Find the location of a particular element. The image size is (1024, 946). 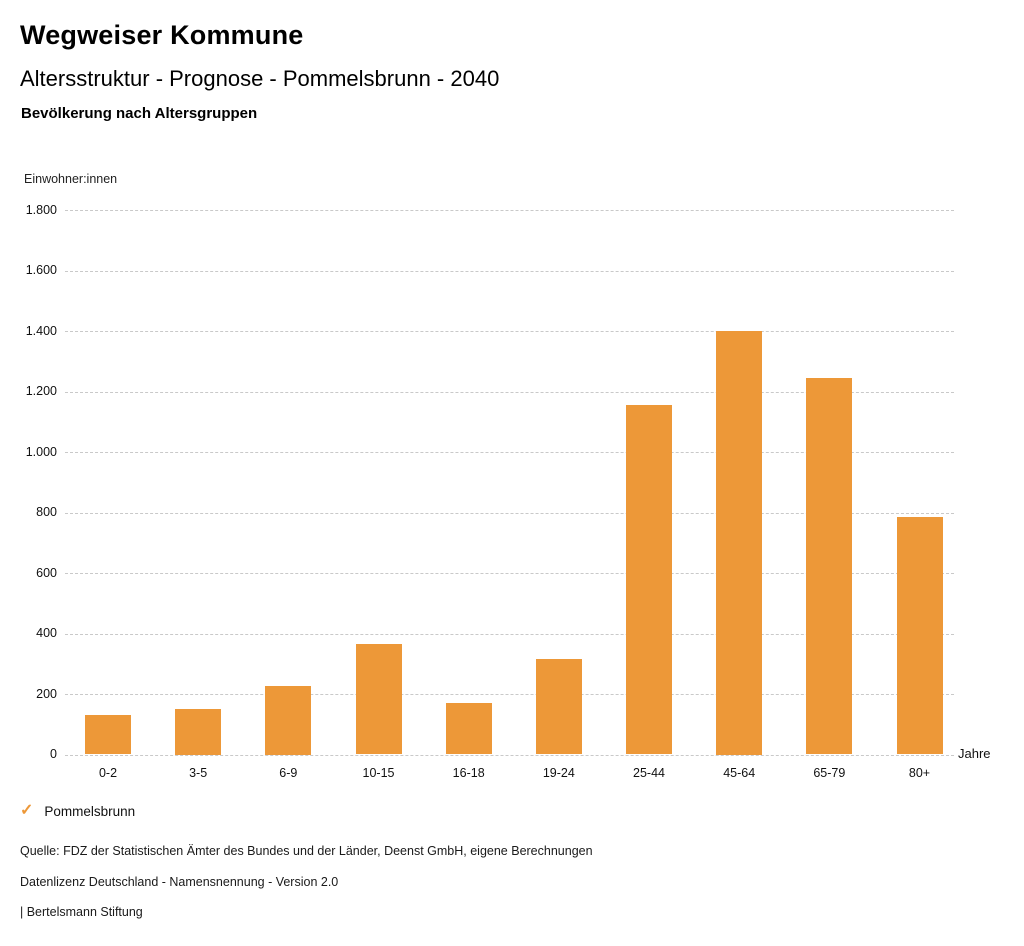

x-tick-label-3-5: 3-5 is located at coordinates (198, 773).